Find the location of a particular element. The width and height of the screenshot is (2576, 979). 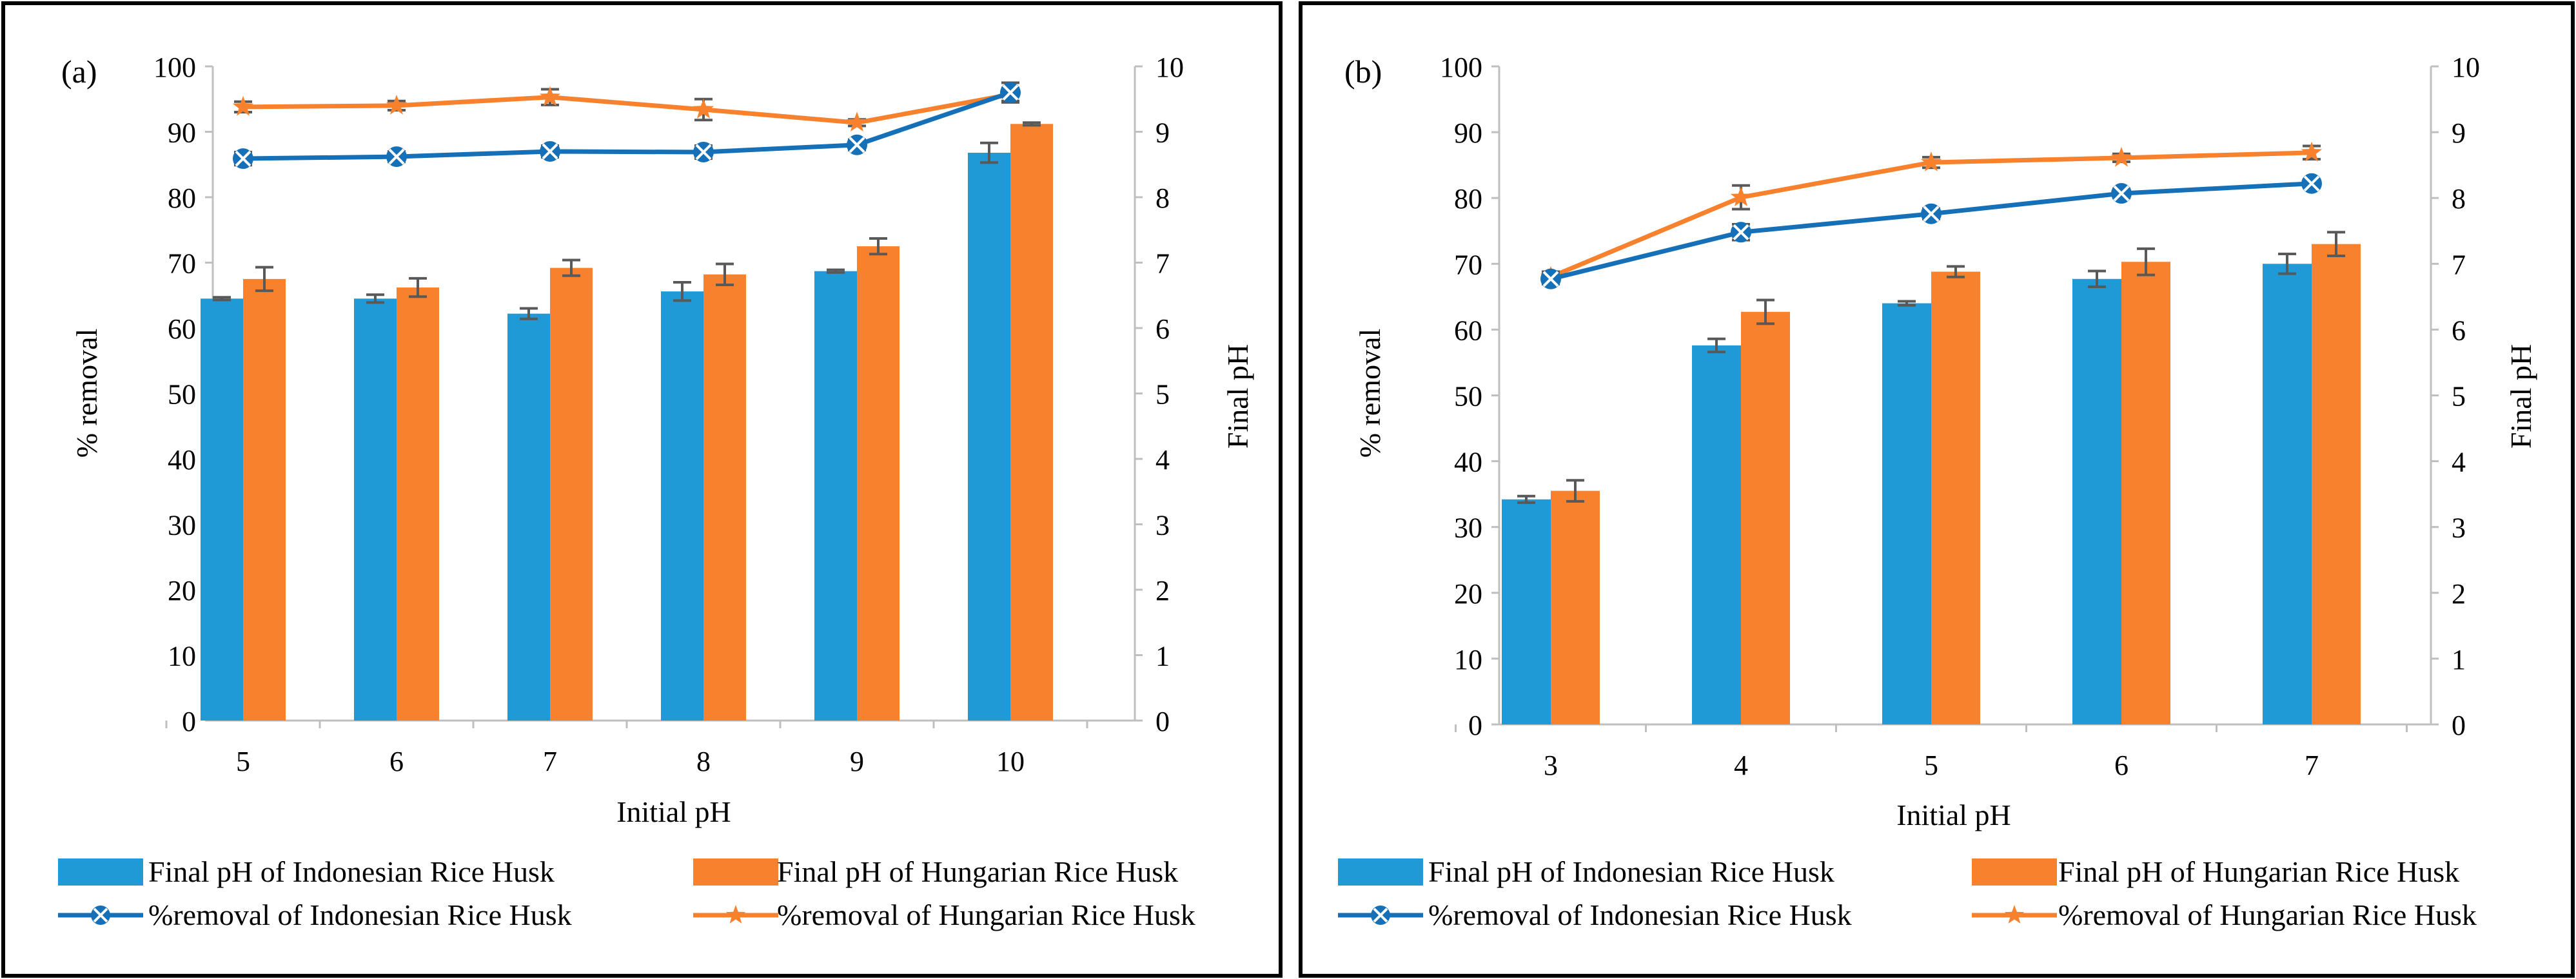

y-tick-label: 10 is located at coordinates (182, 656).